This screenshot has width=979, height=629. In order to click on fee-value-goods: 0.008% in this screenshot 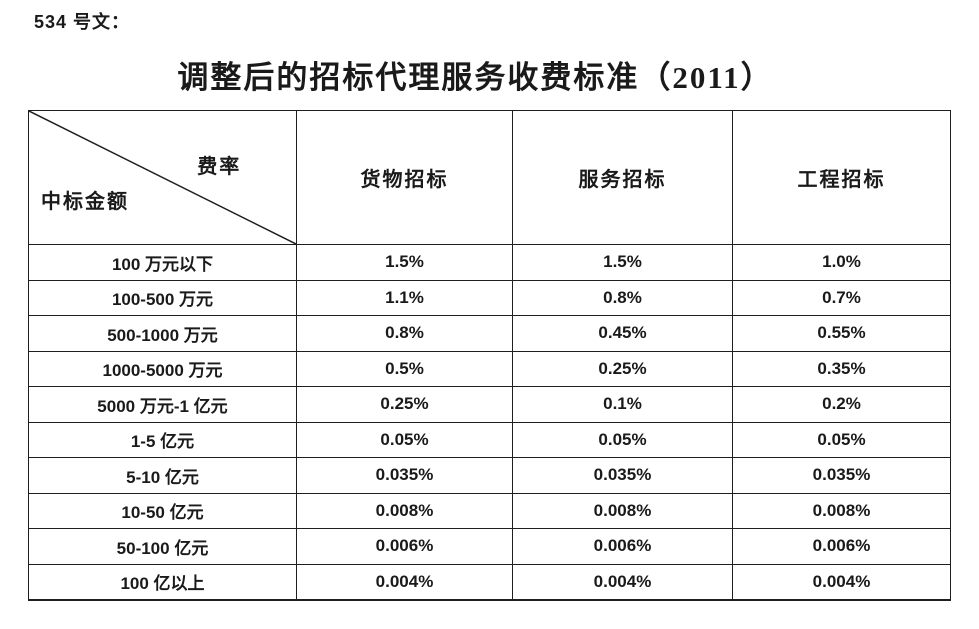, I will do `click(404, 510)`.